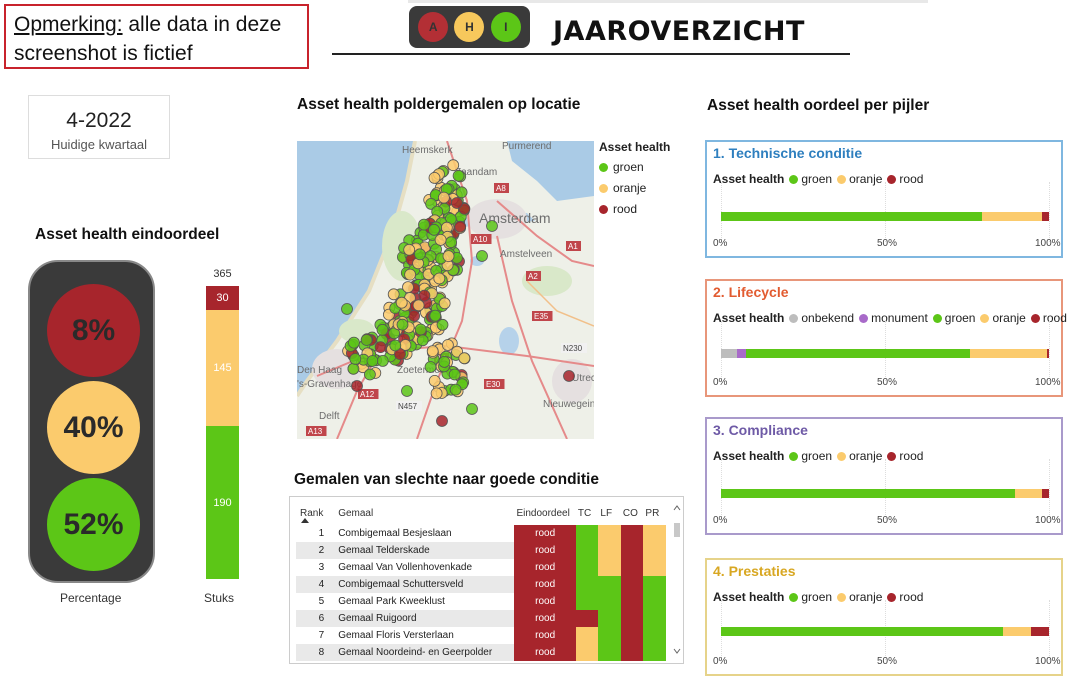  I want to click on col-rank: Rank, so click(312, 513).